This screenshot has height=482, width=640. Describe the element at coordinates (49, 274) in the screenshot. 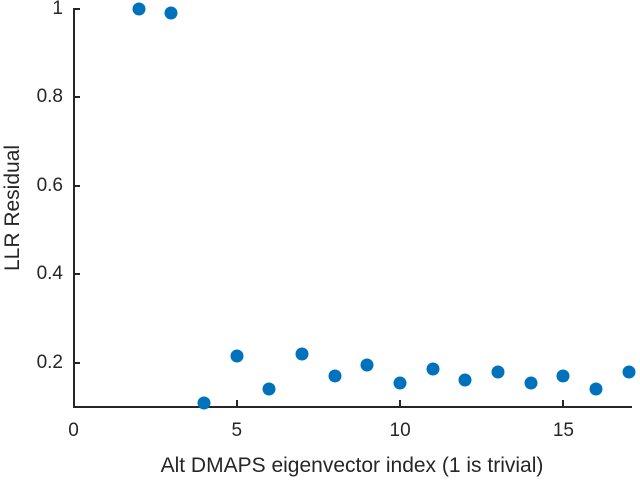

I see `y-tick-label: 0.4` at that location.